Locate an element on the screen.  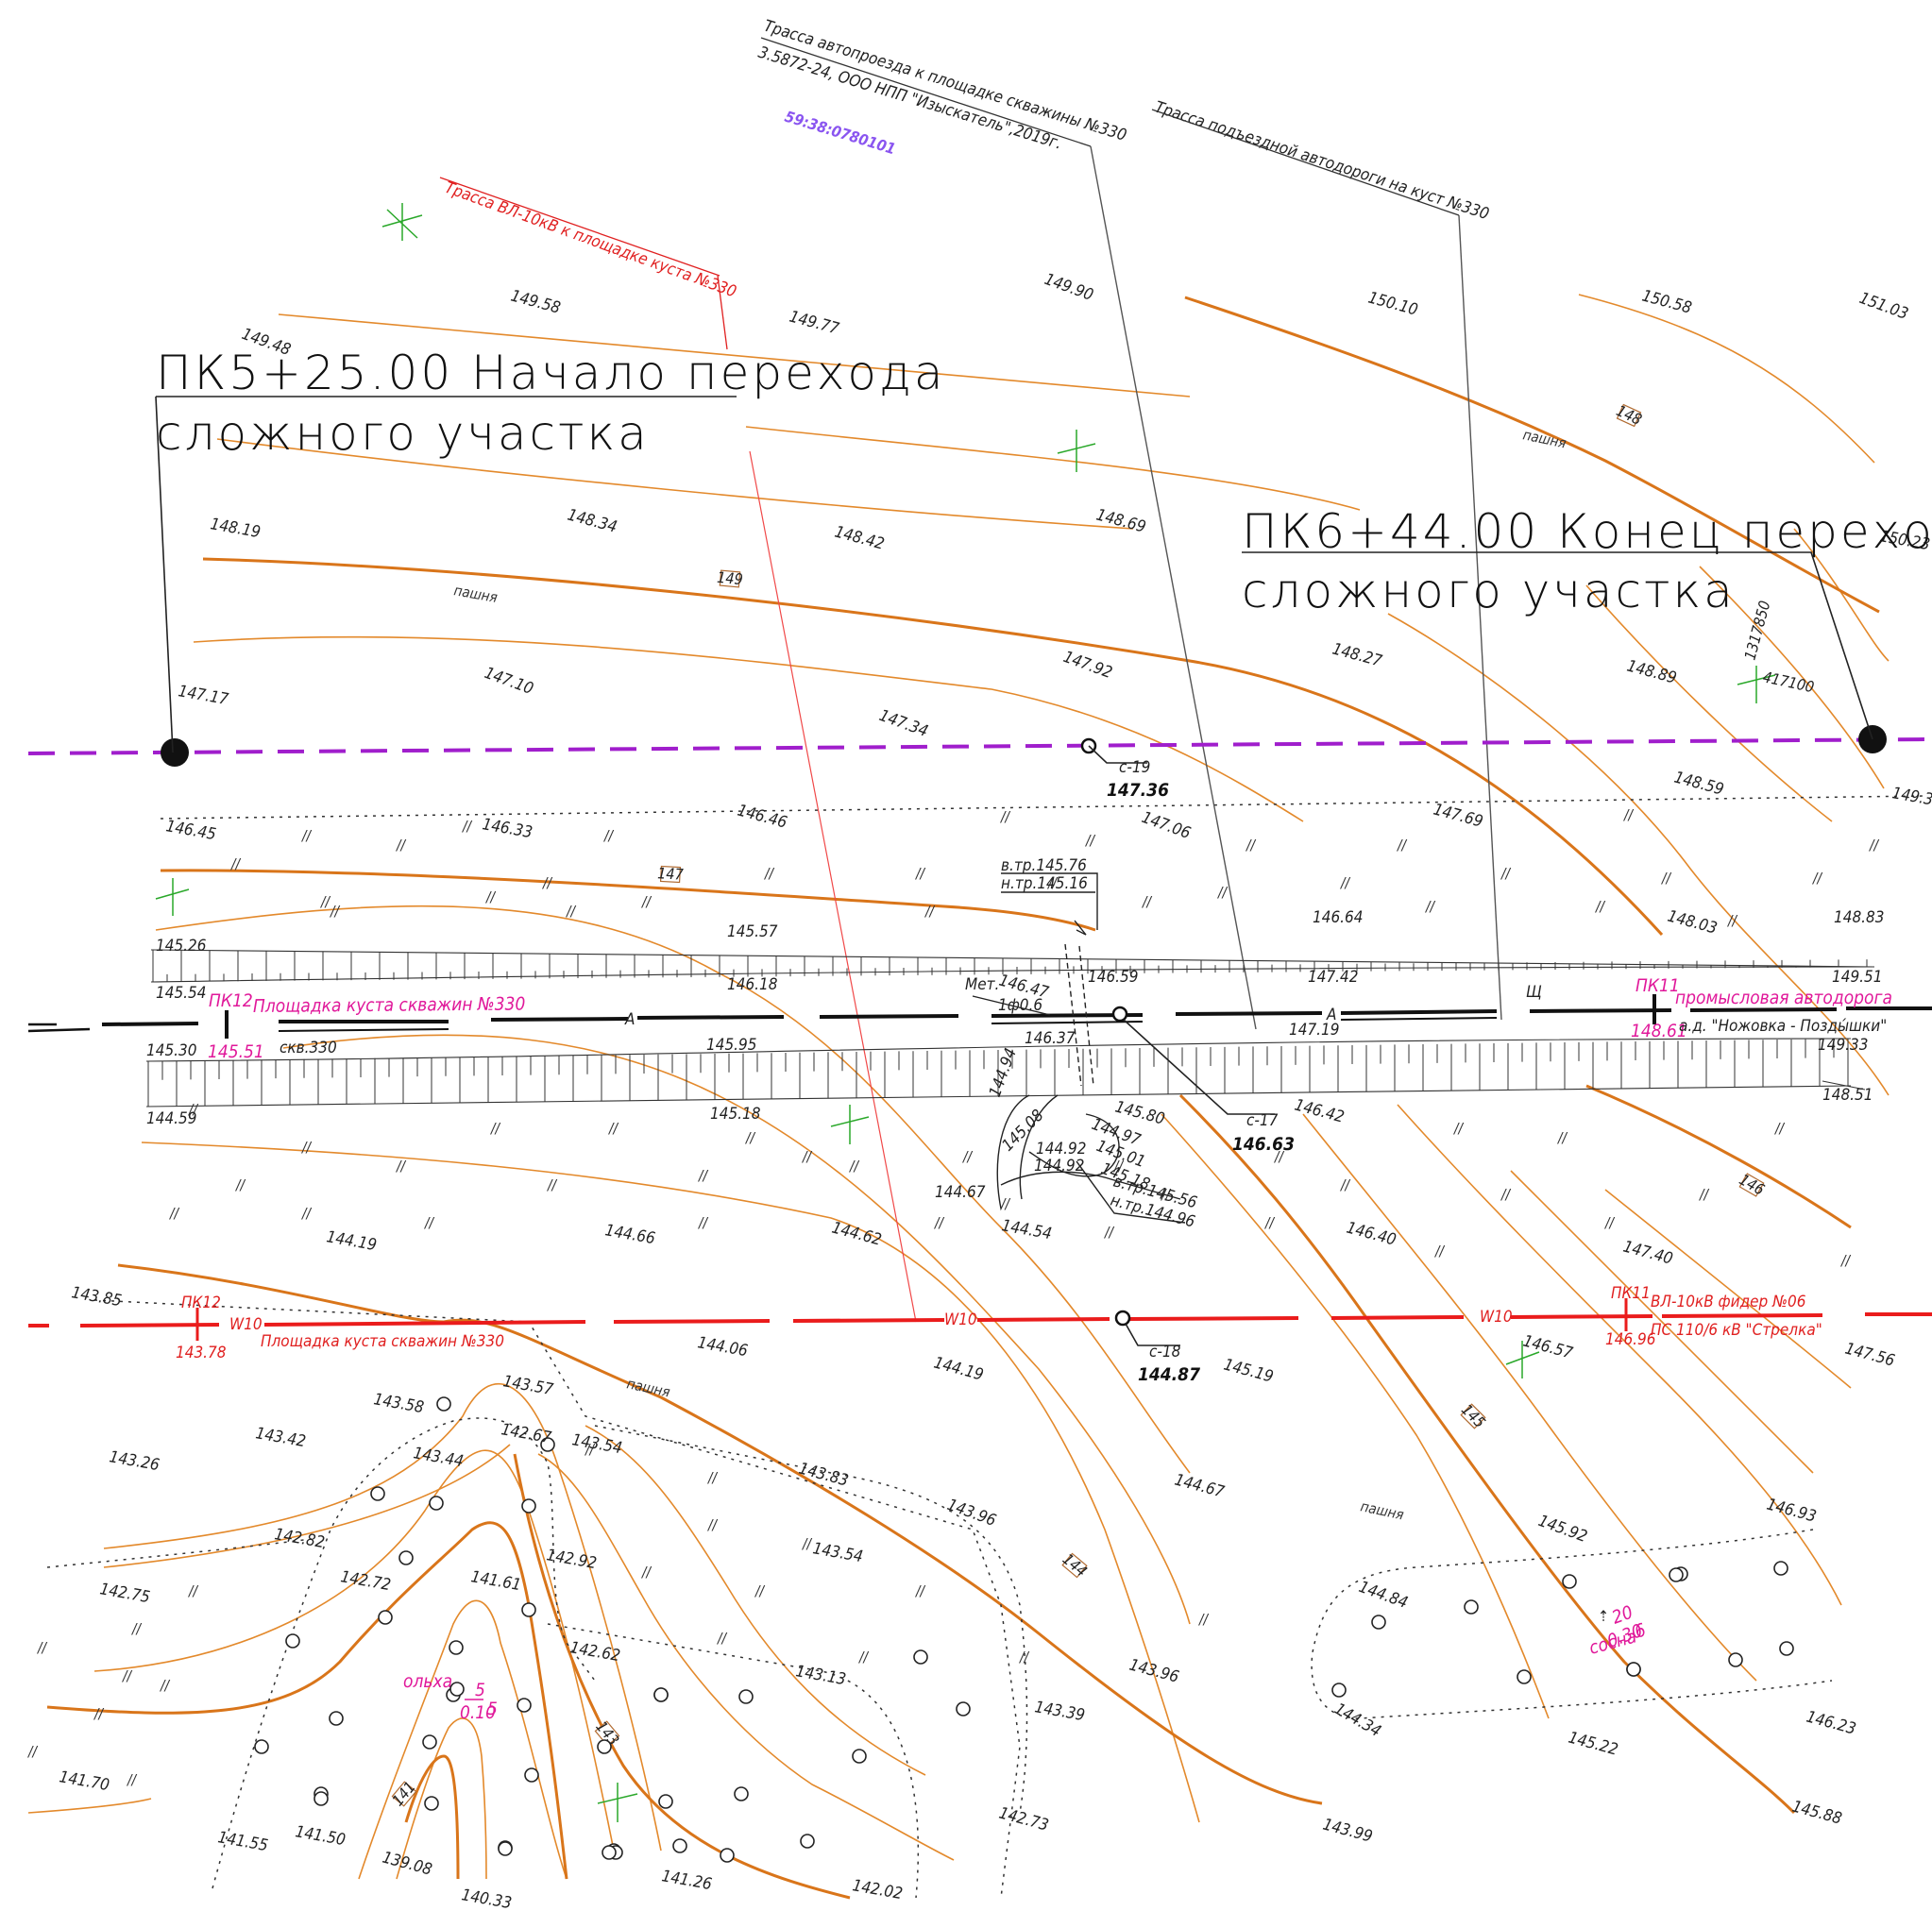
road-pad-name: Площадка куста скважин №330 is located at coordinates (389, 1005).